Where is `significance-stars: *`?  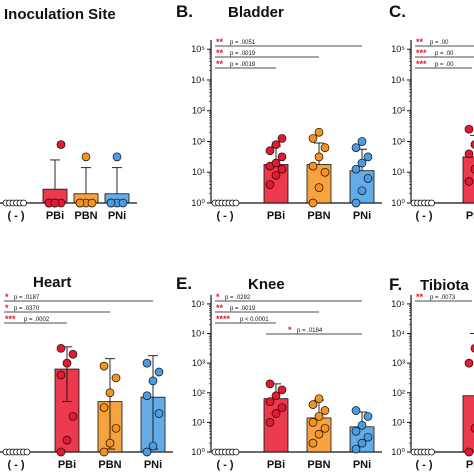
significance-stars: * is located at coordinates (7, 297).